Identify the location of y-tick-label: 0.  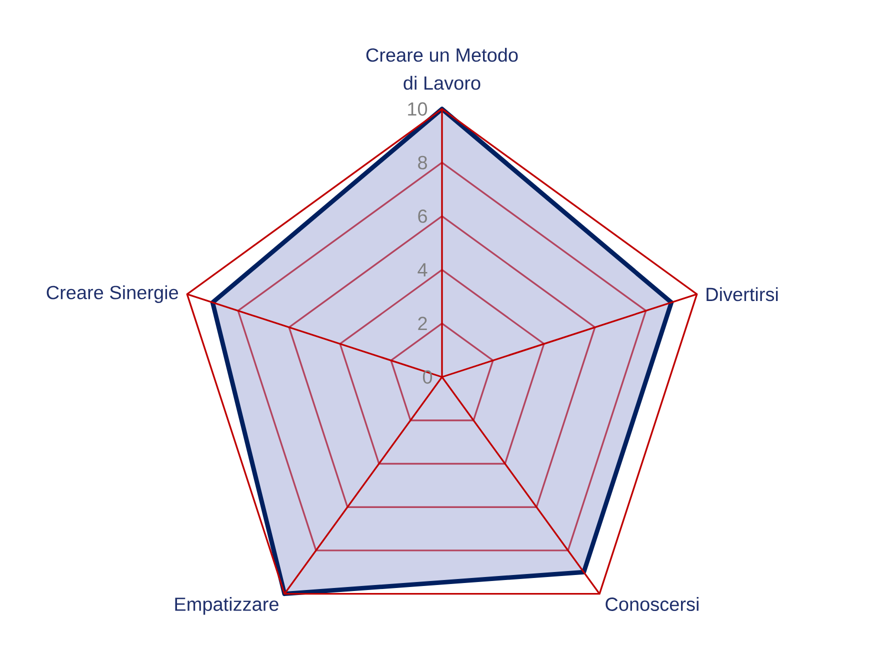
(427, 377).